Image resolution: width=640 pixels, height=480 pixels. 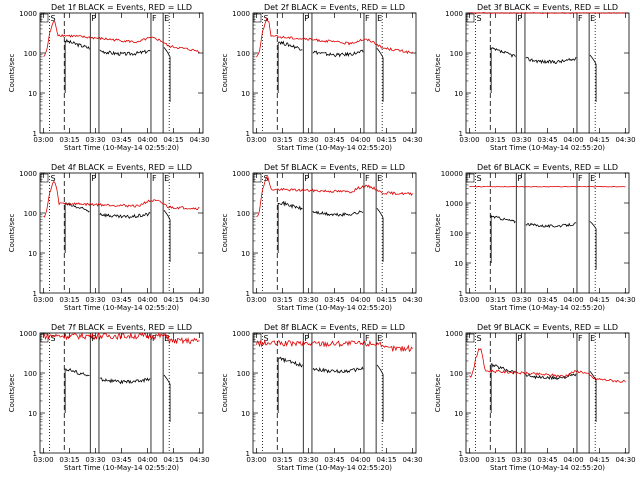 I want to click on chart-title: Det 2f BLACK = Events, RED = LLD, so click(x=334, y=7).